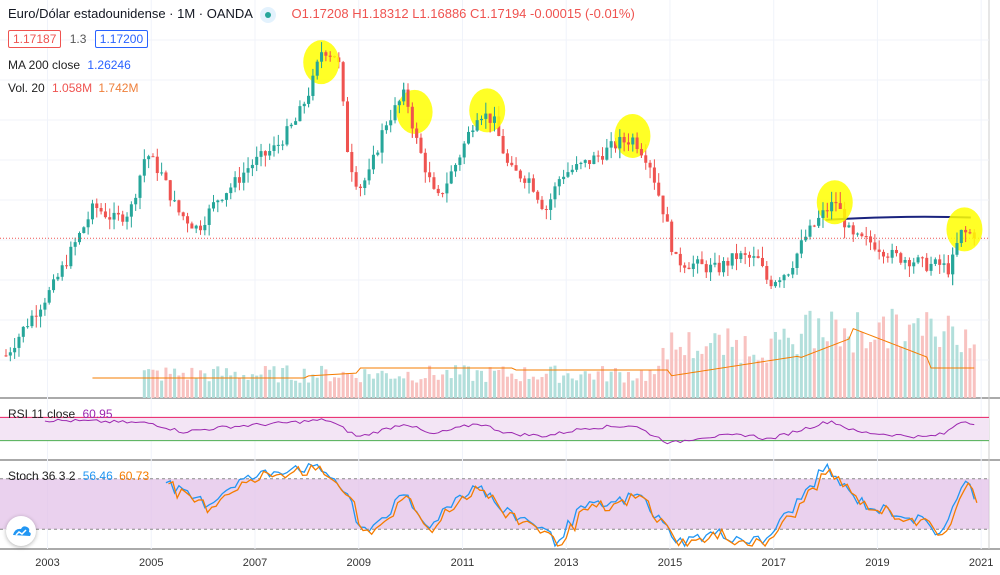 The height and width of the screenshot is (575, 1000). Describe the element at coordinates (69, 65) in the screenshot. I see `ma-legend: MA 200 close 1.26246` at that location.